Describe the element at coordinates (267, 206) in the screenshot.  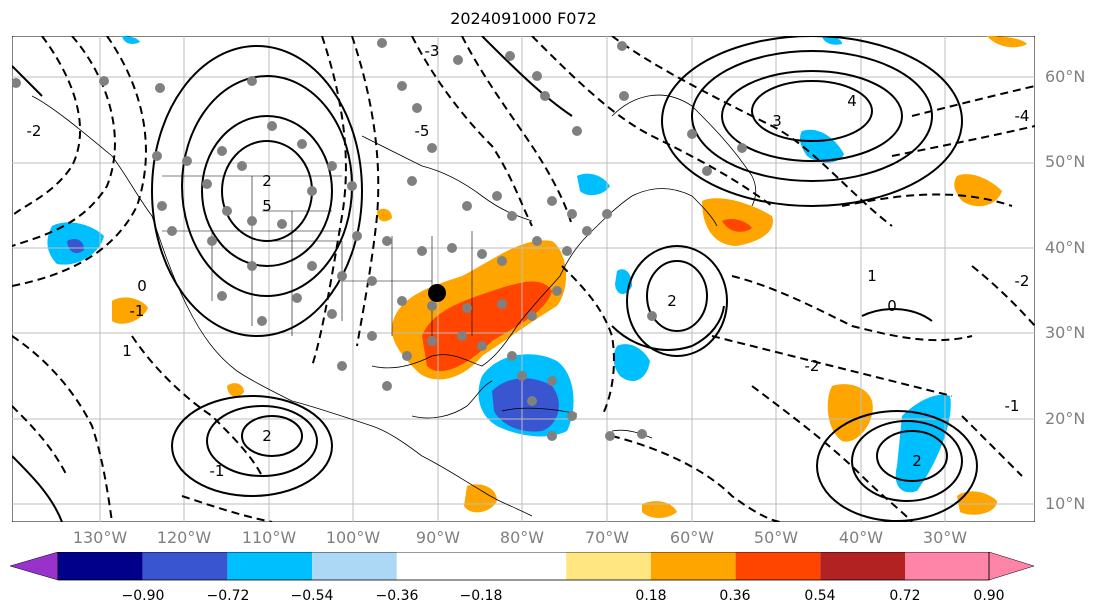
I see `contour-label: 5` at that location.